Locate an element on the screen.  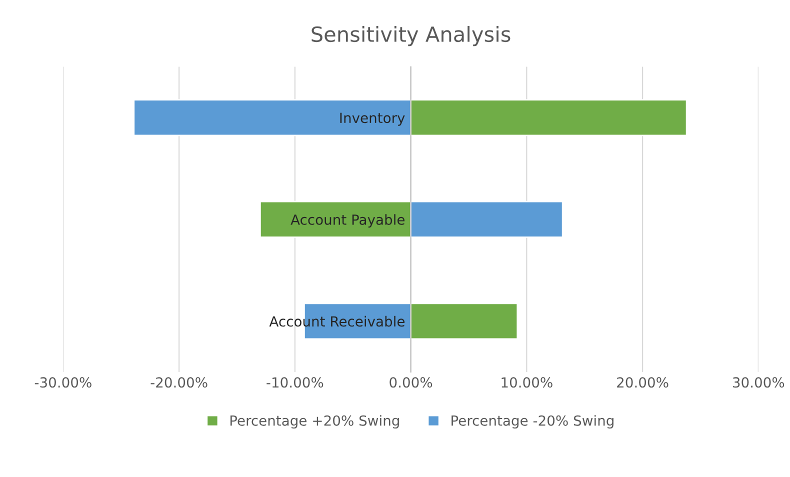
legend-label: Percentage +20% Swing is located at coordinates (314, 422).